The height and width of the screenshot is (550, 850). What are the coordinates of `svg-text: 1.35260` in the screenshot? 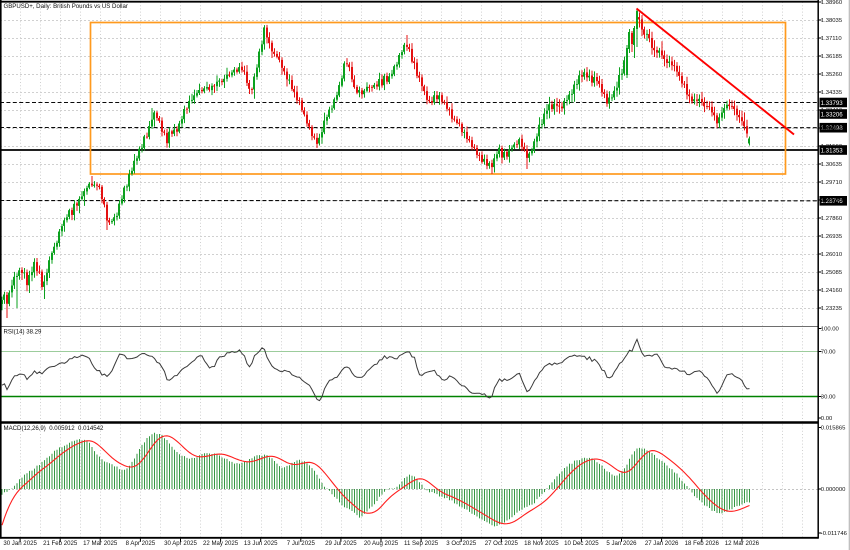 It's located at (832, 75).